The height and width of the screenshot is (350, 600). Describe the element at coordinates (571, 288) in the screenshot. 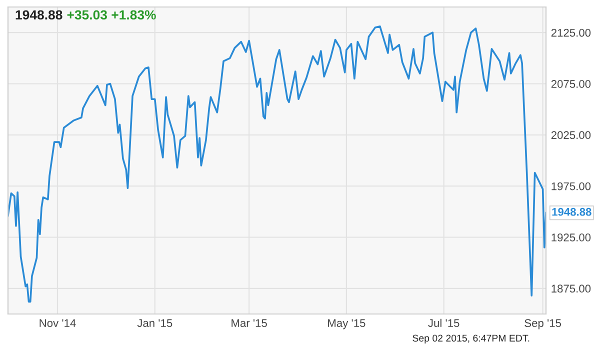

I see `y-tick-label: 1875.00` at that location.